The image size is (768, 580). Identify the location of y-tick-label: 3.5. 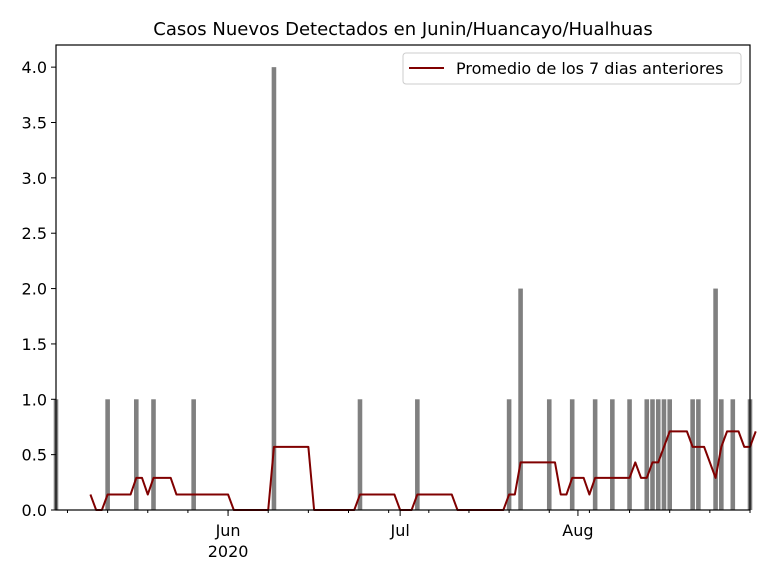
(34, 123).